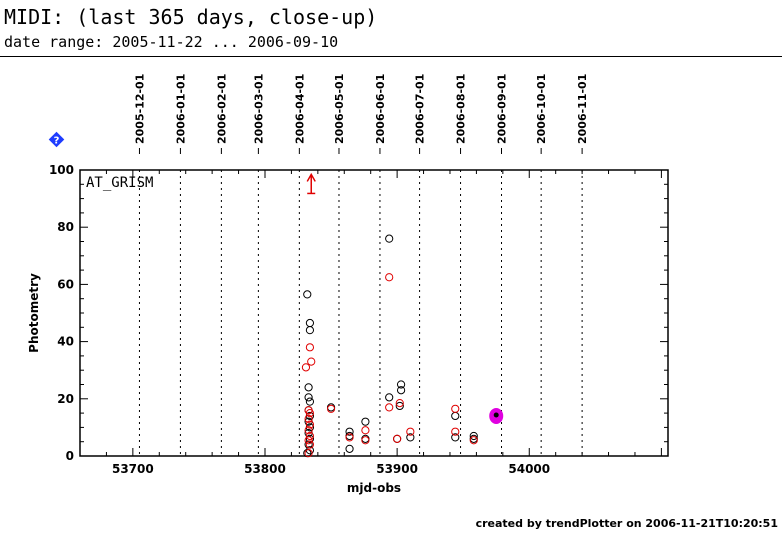  What do you see at coordinates (34, 313) in the screenshot?
I see `y-axis-label: Photometry` at bounding box center [34, 313].